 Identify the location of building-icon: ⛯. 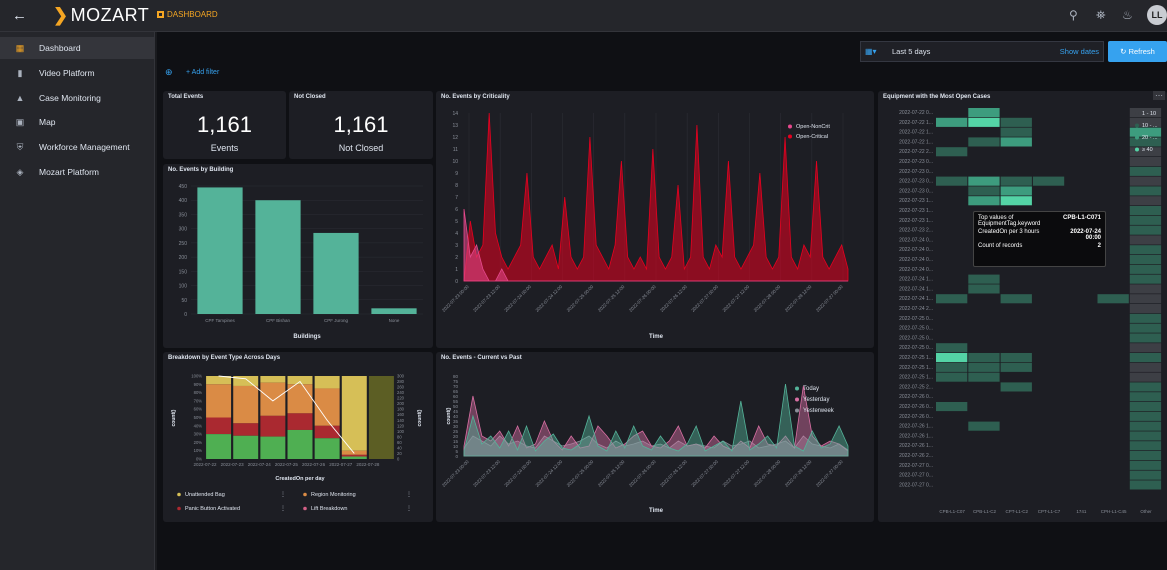
(1101, 15).